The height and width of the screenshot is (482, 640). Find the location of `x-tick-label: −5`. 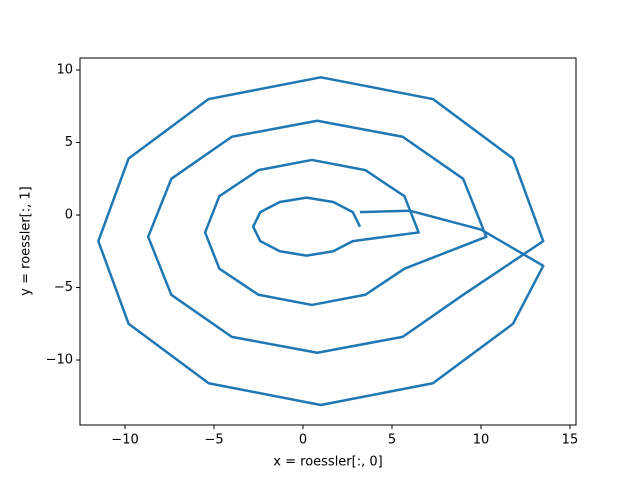

x-tick-label: −5 is located at coordinates (213, 440).